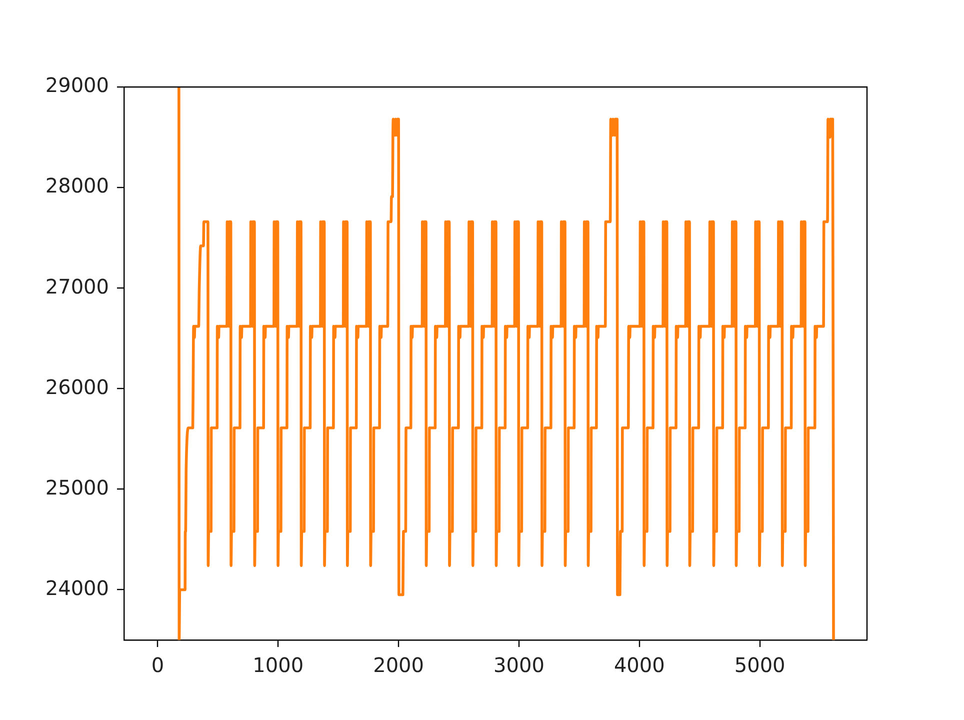  Describe the element at coordinates (77, 588) in the screenshot. I see `y-tick-label: 24000` at that location.